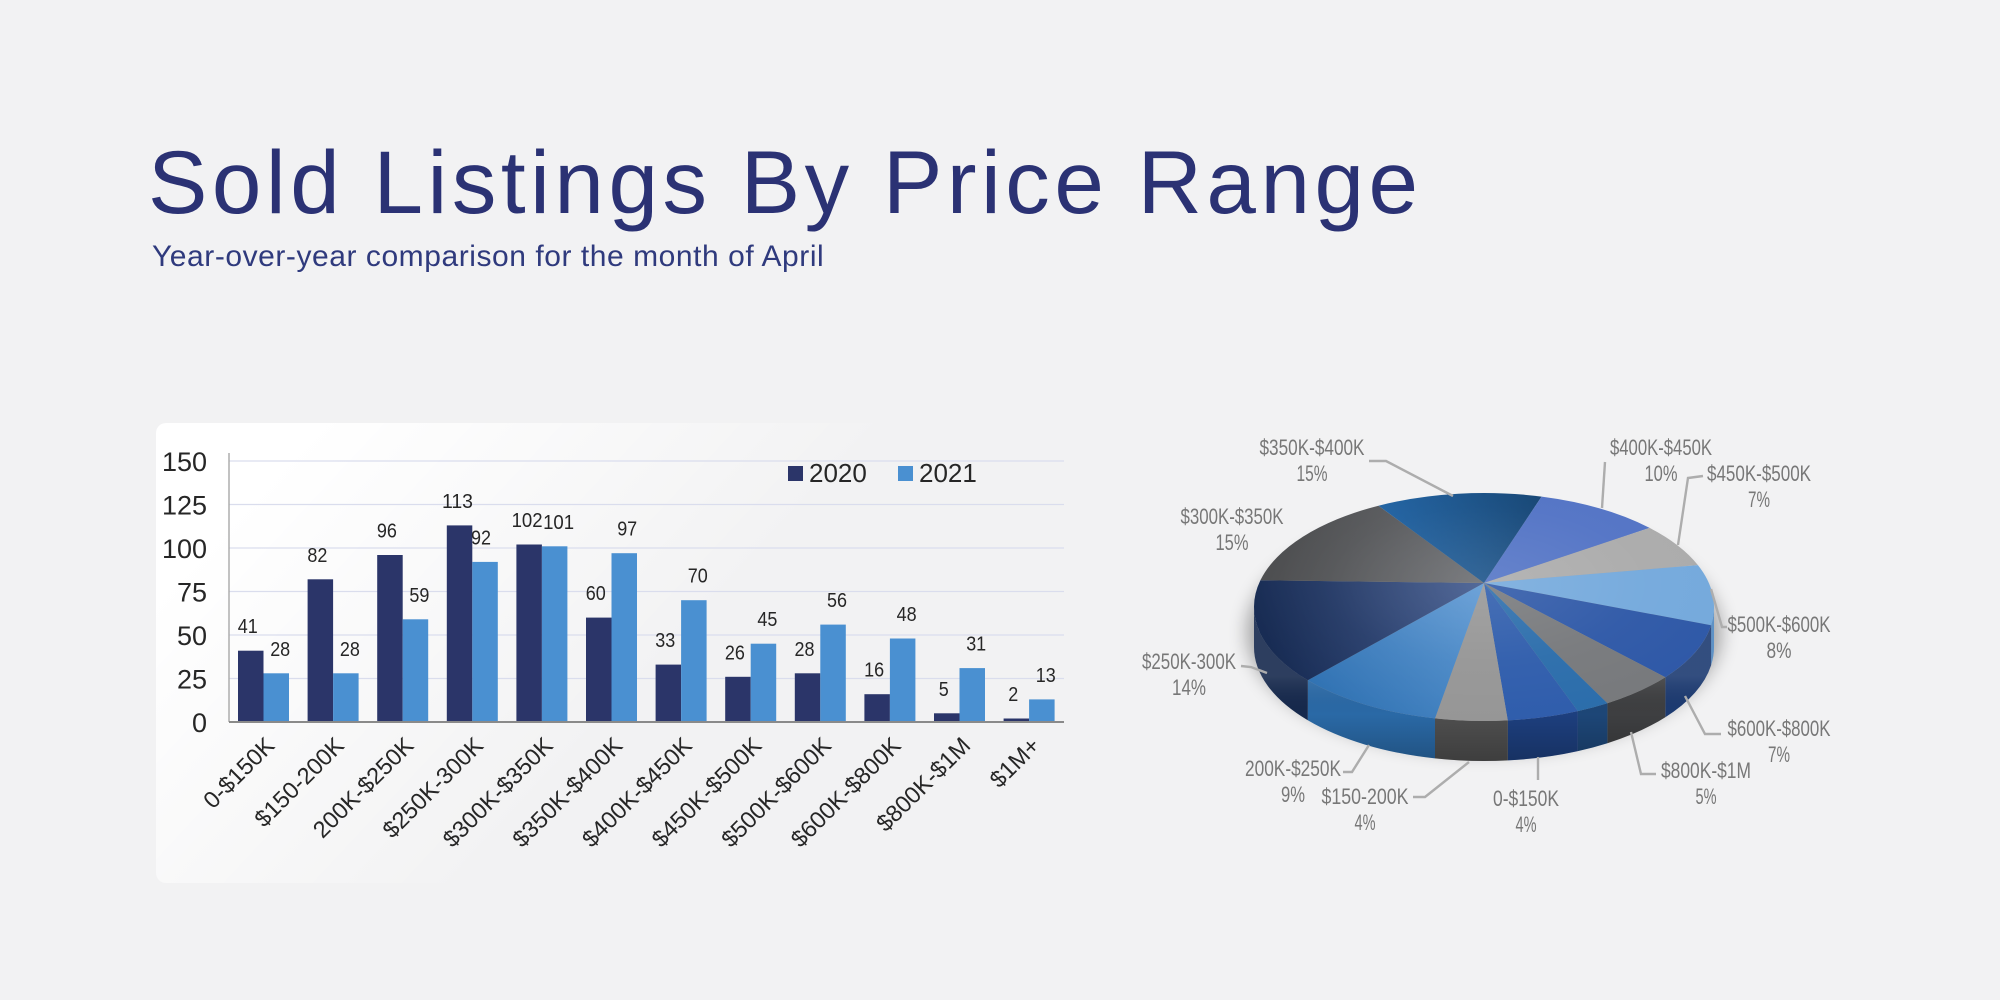  What do you see at coordinates (1706, 770) in the screenshot?
I see `svg-text: $800K-$1M` at bounding box center [1706, 770].